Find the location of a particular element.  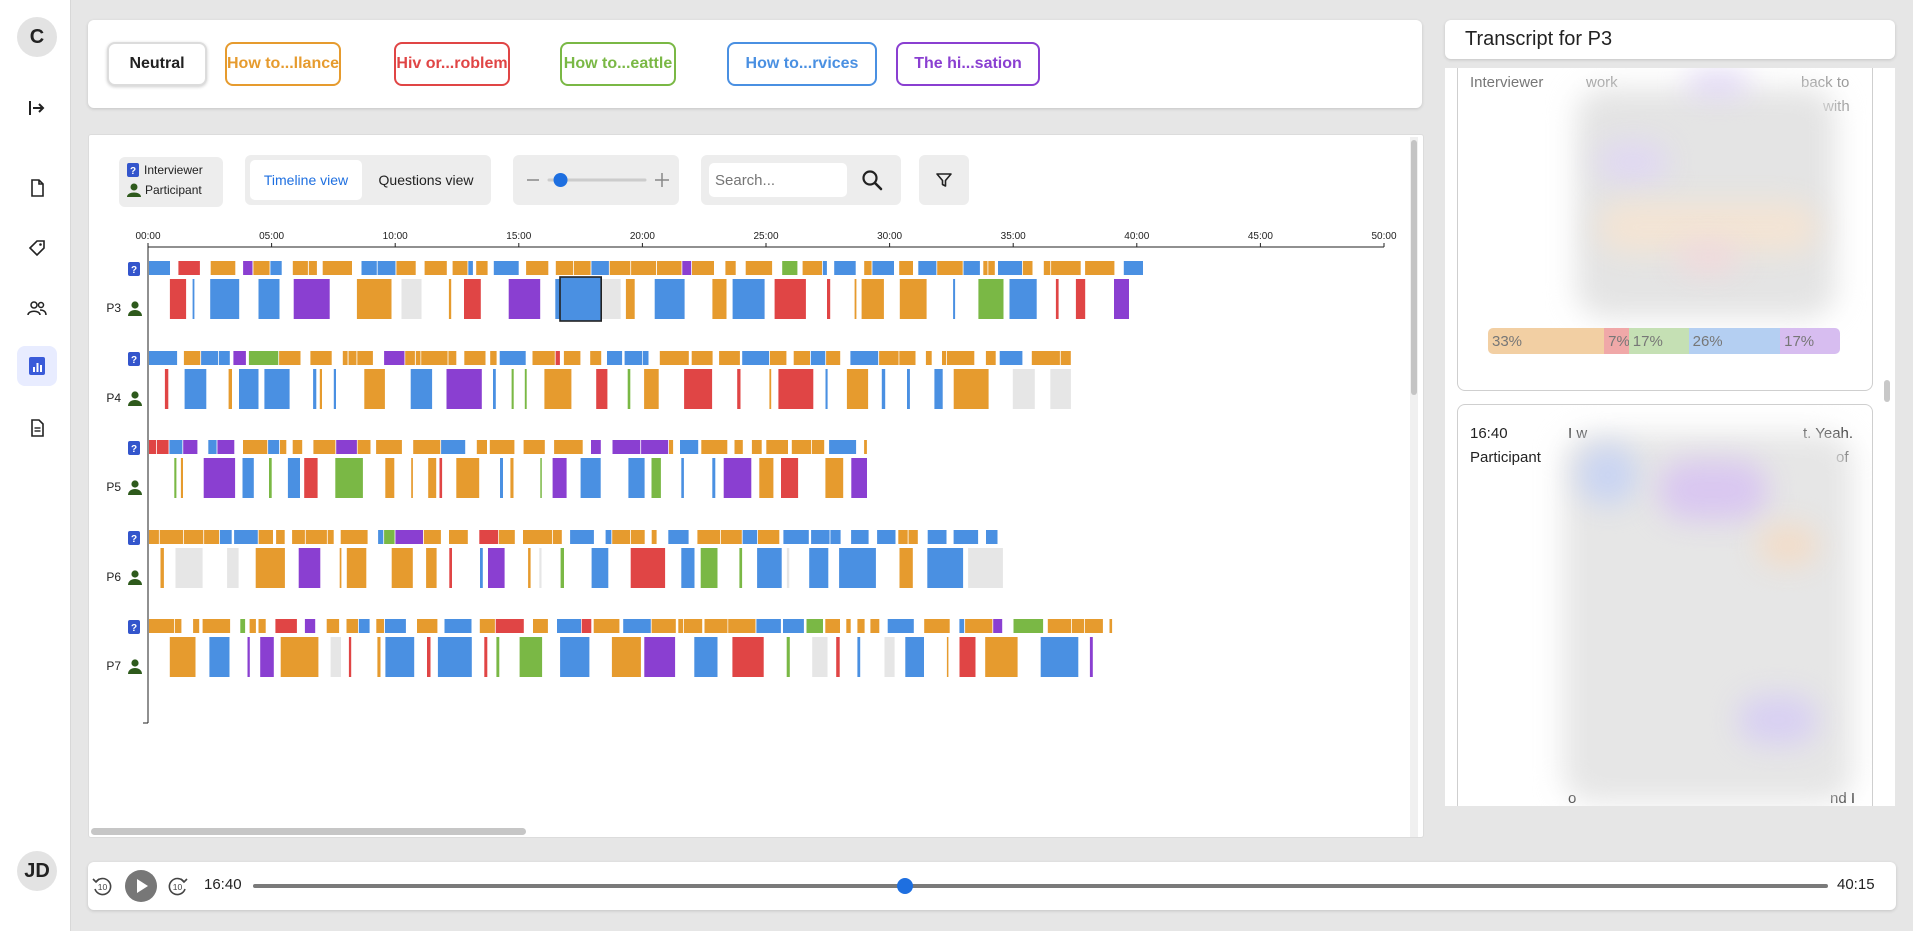

document-icon is located at coordinates (37, 188).